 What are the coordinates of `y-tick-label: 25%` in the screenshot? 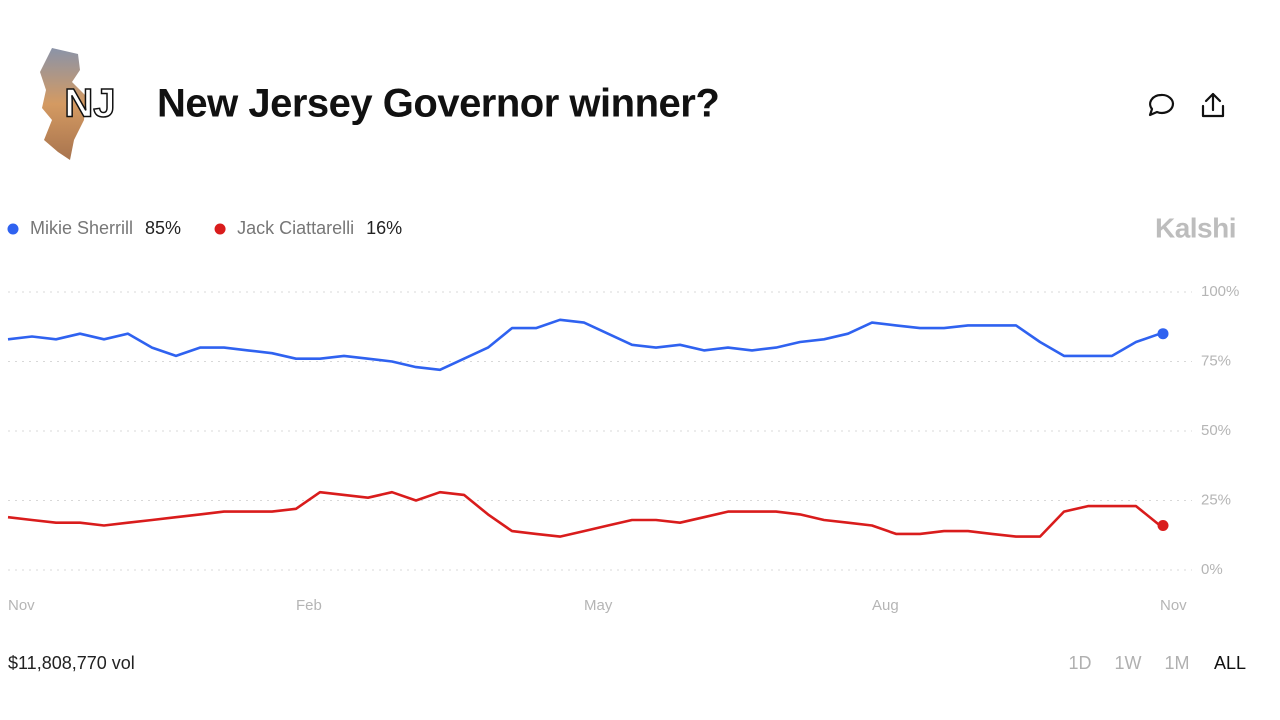 It's located at (1216, 499).